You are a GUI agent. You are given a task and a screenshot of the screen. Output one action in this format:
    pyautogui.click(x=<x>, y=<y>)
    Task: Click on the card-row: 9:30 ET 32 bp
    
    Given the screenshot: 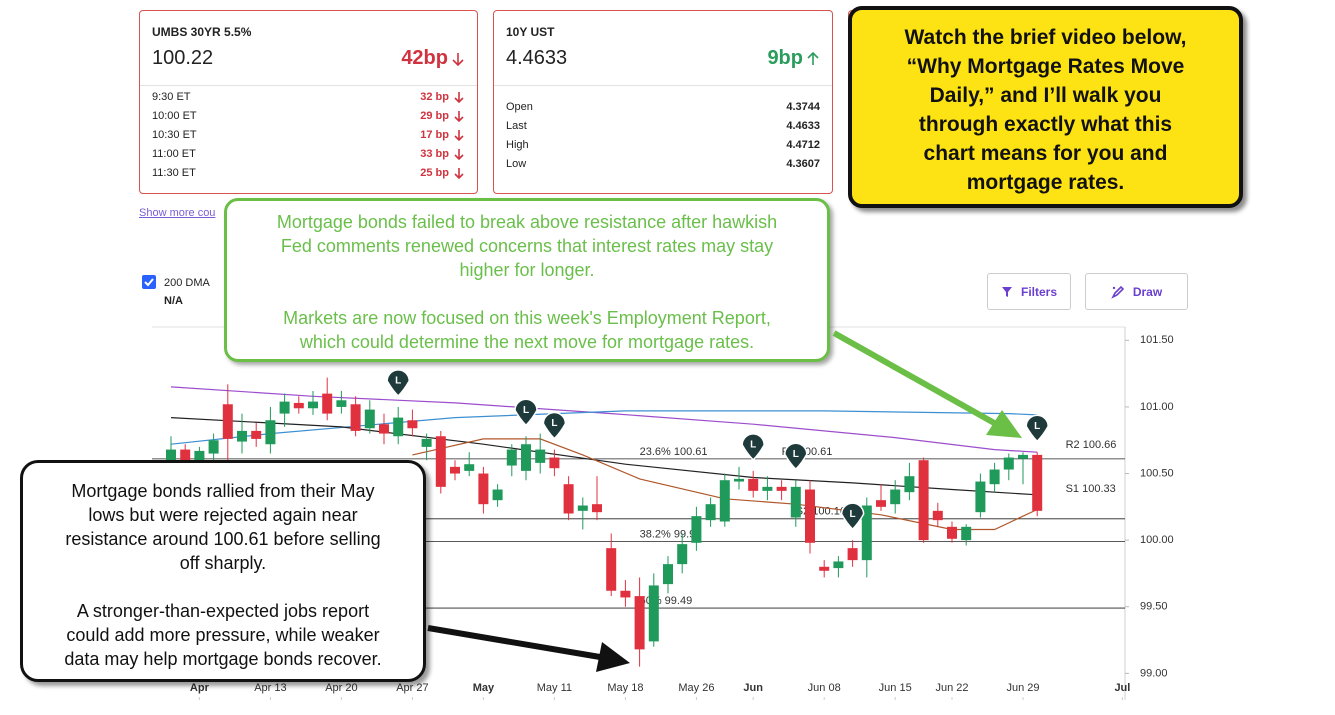 What is the action you would take?
    pyautogui.click(x=308, y=97)
    